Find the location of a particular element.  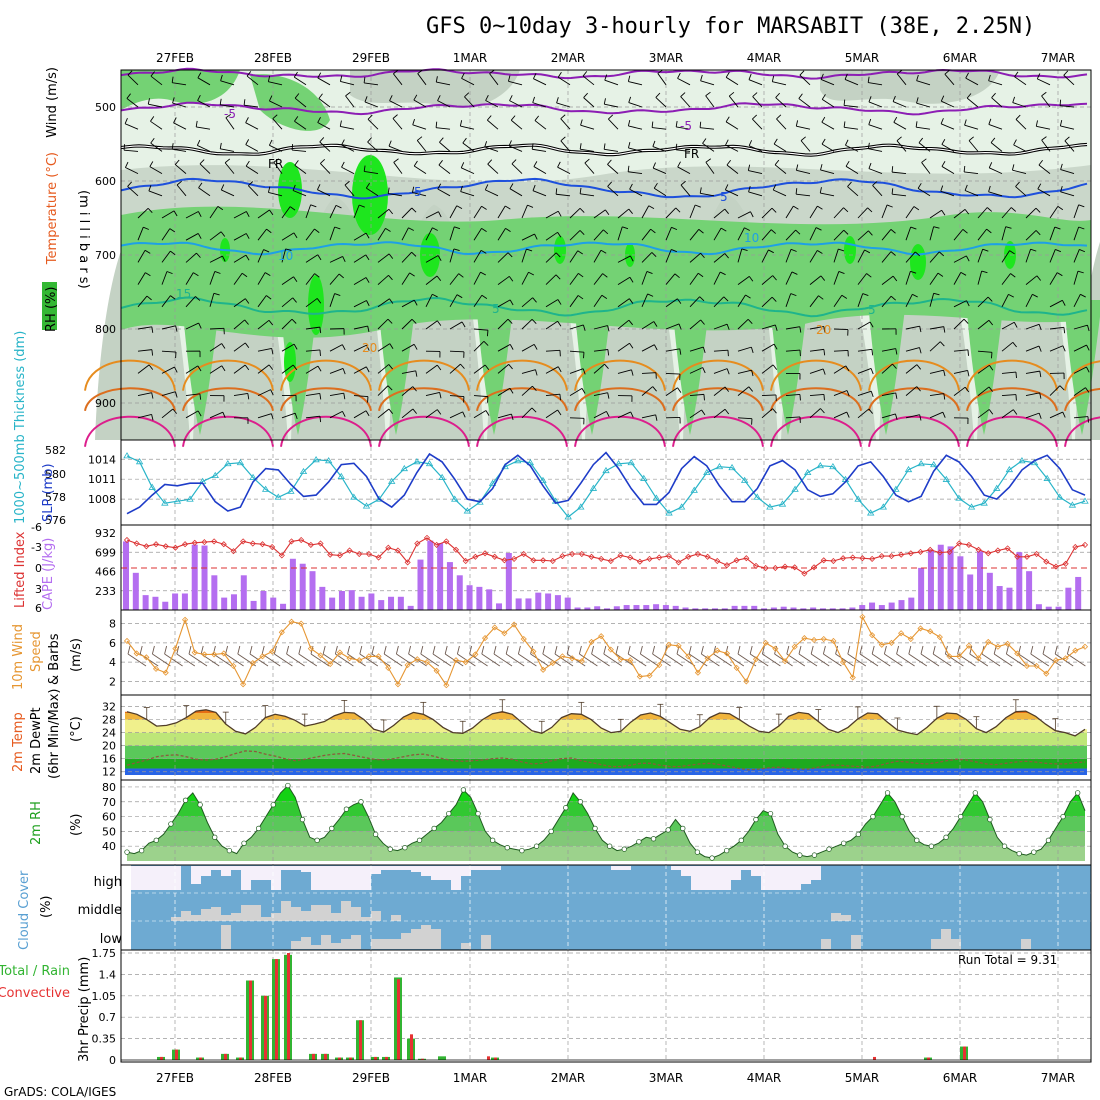

isotherm-label-15: 15 is located at coordinates (183, 294).